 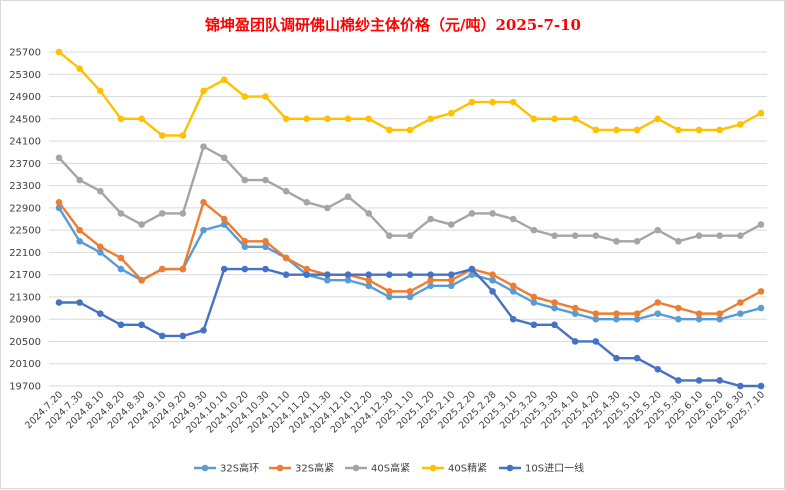 I want to click on y-tick-label: 22100, so click(x=25, y=253).